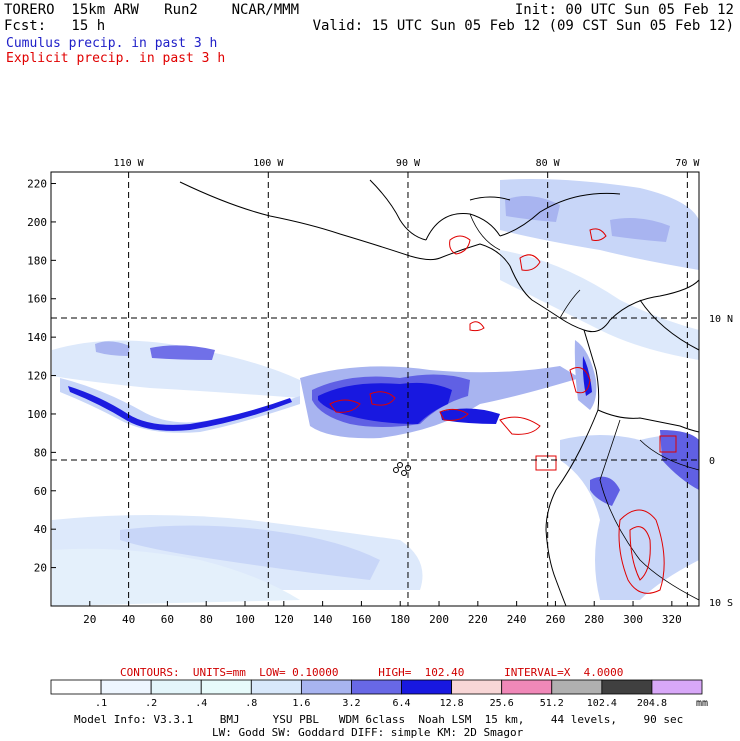  What do you see at coordinates (301, 703) in the screenshot?
I see `colorbar-tick-label: 1.6` at bounding box center [301, 703].